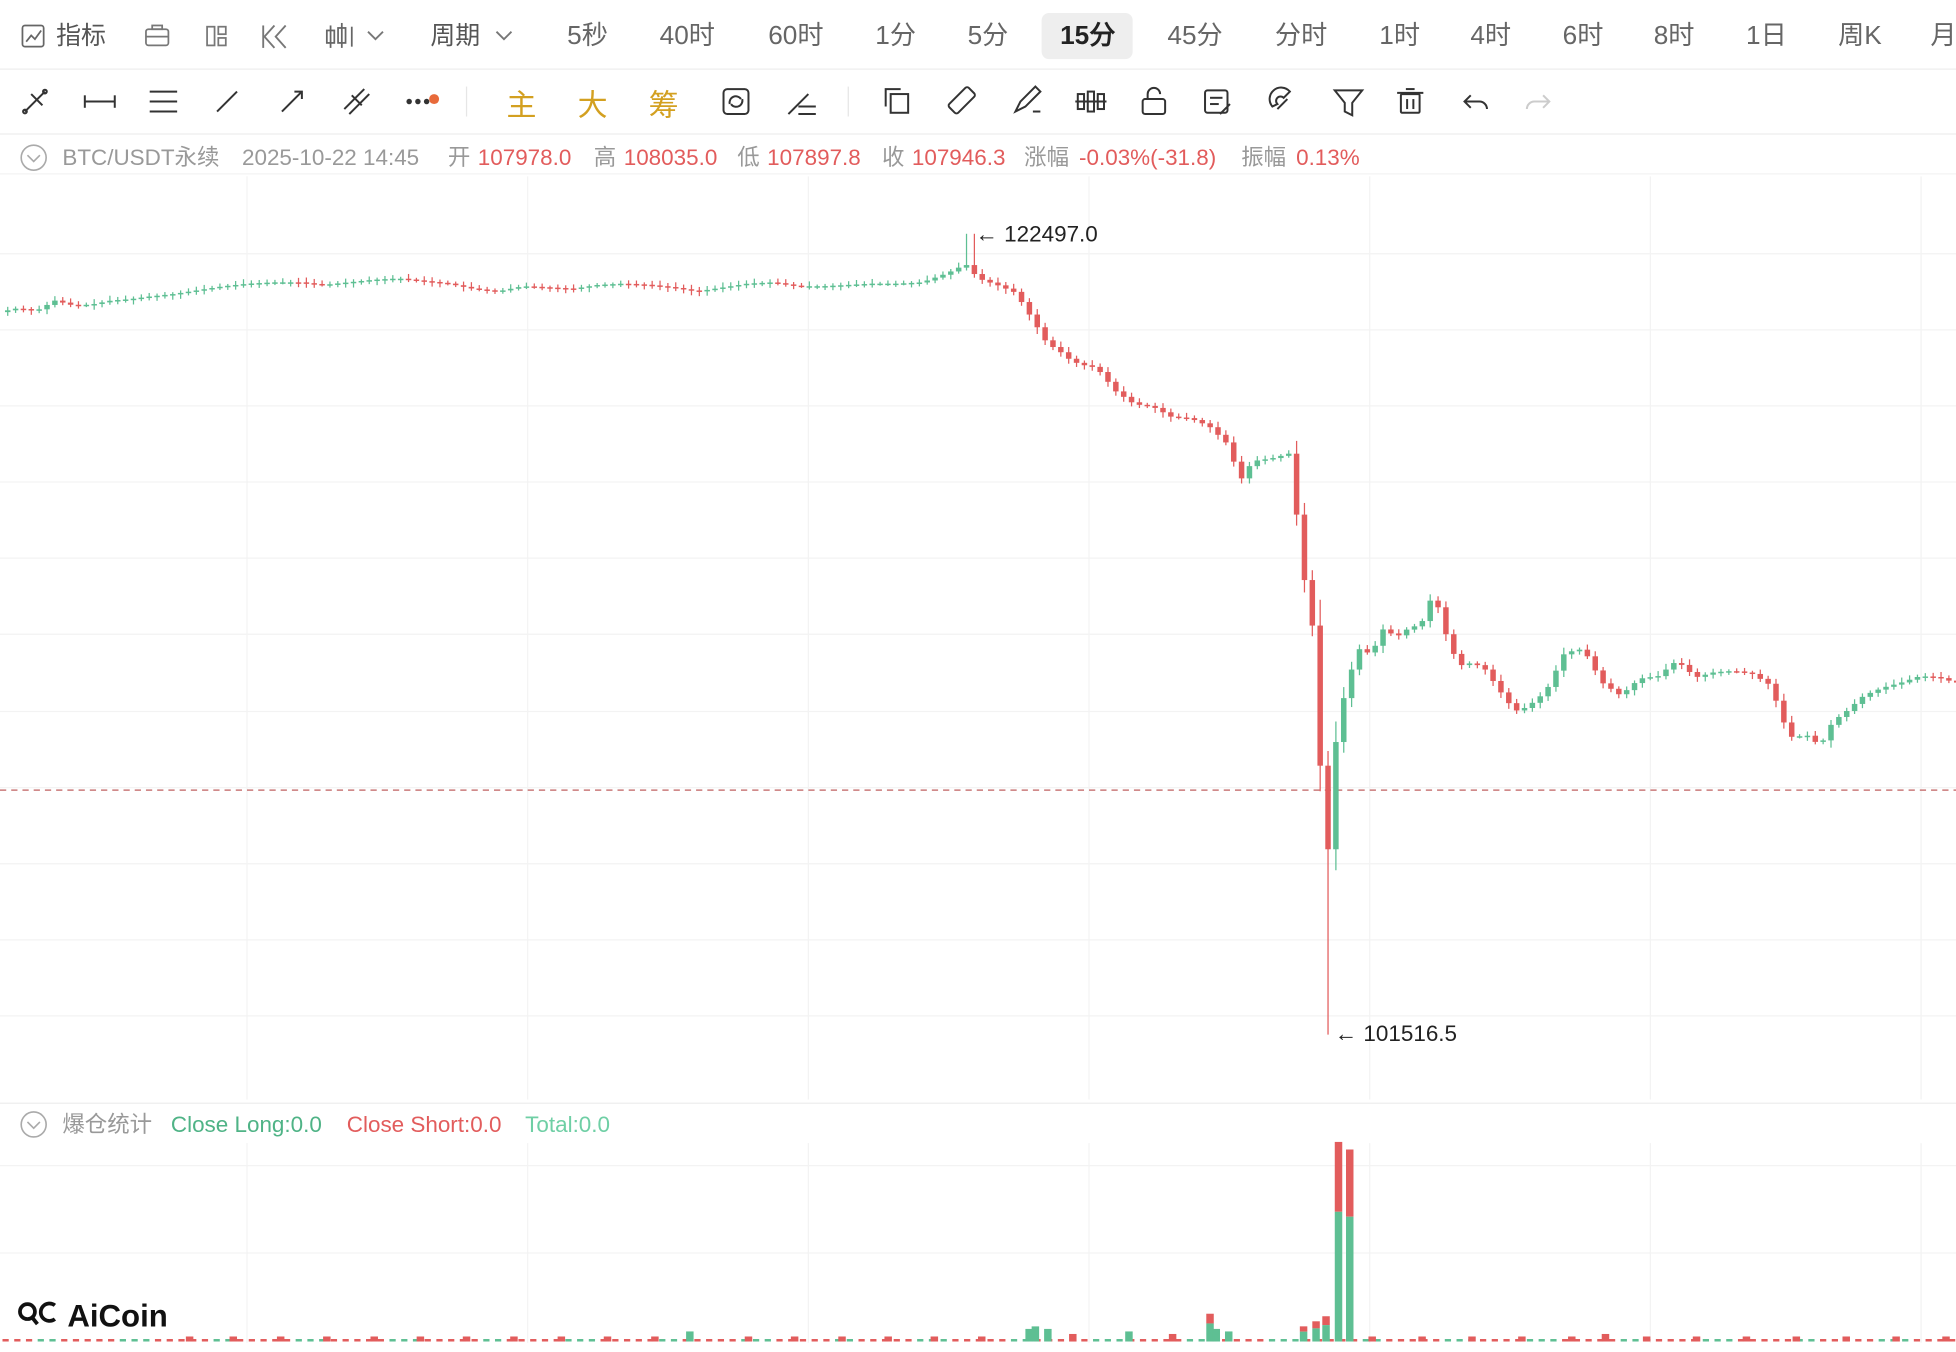 This screenshot has height=1352, width=1956. Describe the element at coordinates (99, 101) in the screenshot. I see `horizontal-line-icon` at that location.